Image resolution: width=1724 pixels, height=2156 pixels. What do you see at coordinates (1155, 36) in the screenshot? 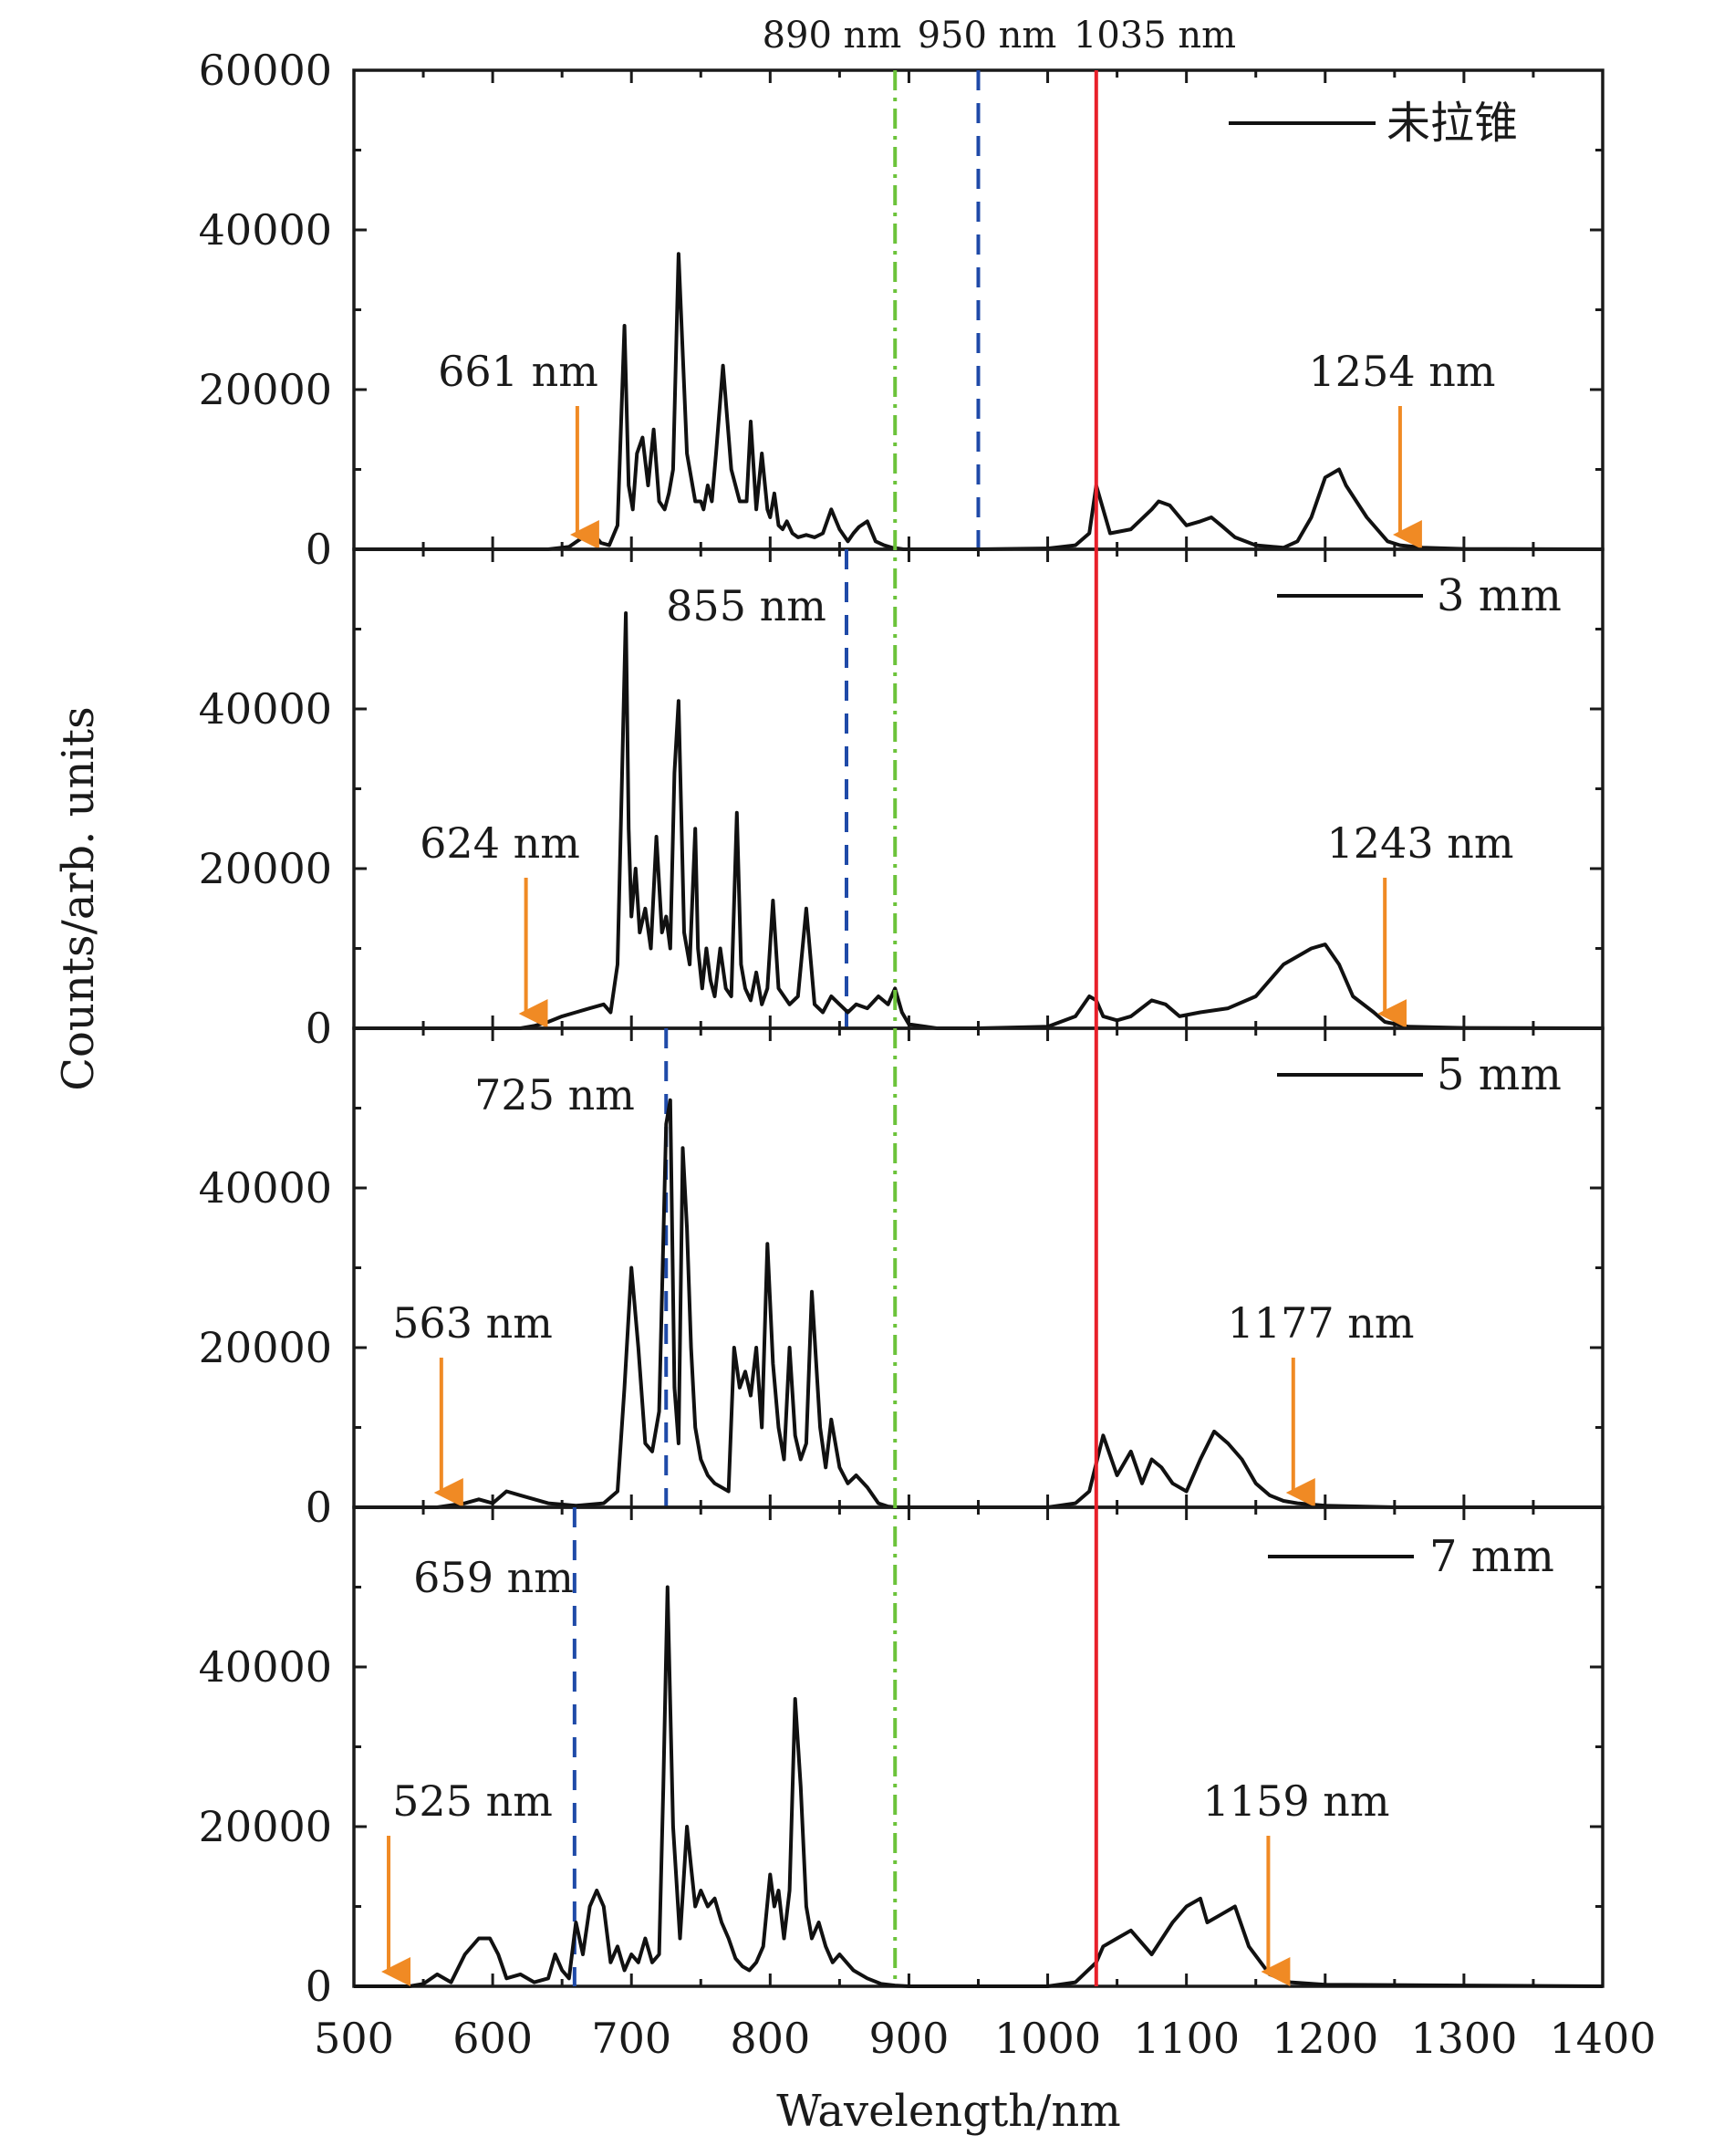
I see `top-label: 1035 nm` at bounding box center [1155, 36].